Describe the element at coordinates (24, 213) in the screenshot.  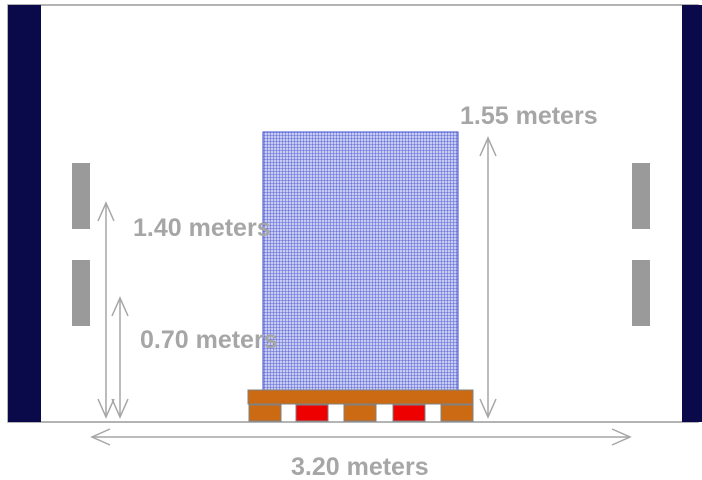
I see `left-wall` at that location.